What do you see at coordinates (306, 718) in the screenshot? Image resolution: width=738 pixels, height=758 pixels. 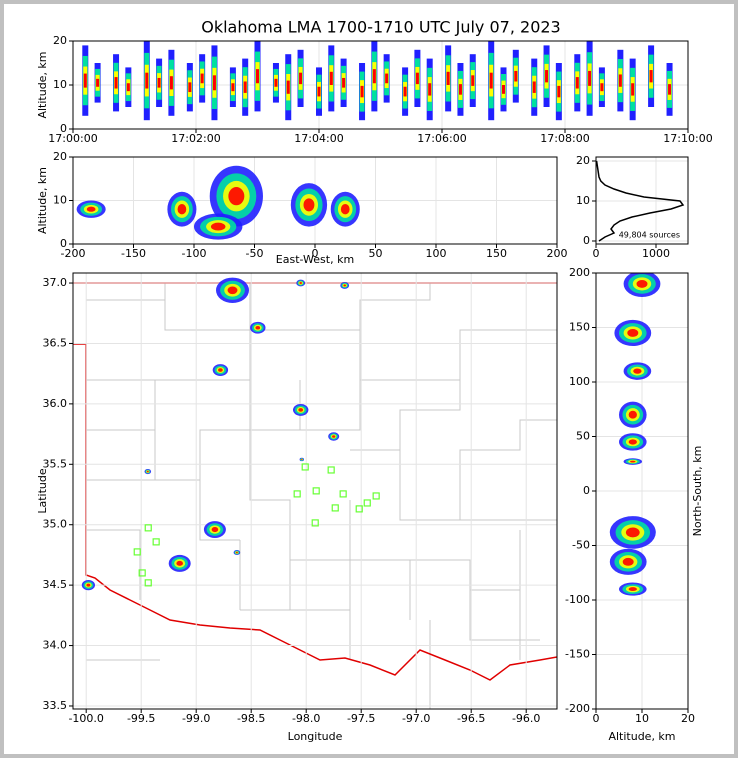 I see `x-tick-label: -98.0` at bounding box center [306, 718].